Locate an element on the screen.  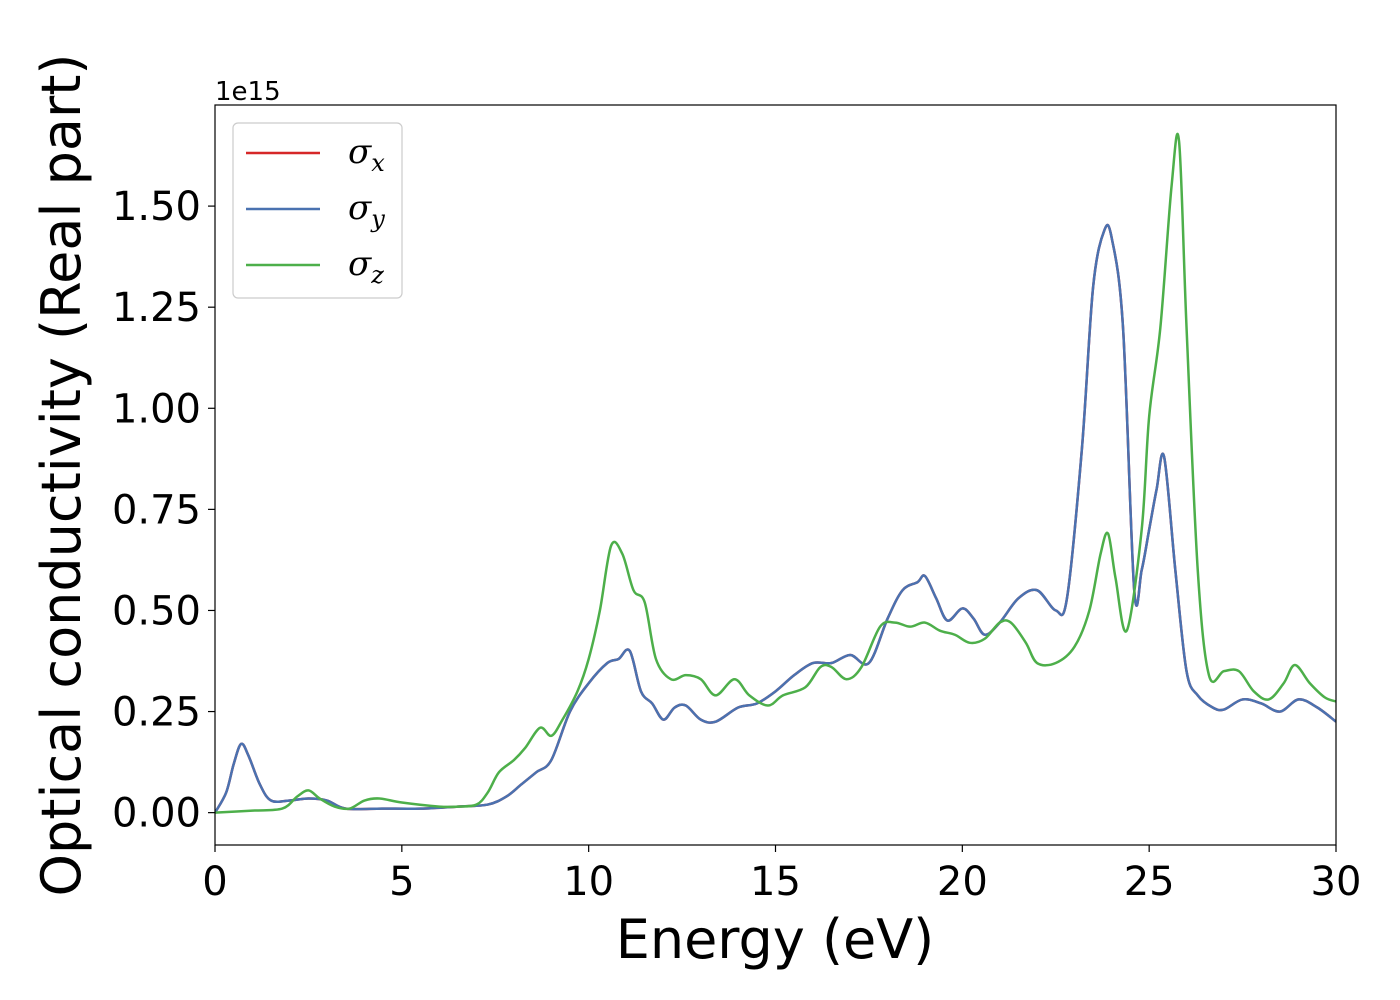
x-axis-ticks: 0 5 10 15 20 25 30 is located at coordinates (781, 875).